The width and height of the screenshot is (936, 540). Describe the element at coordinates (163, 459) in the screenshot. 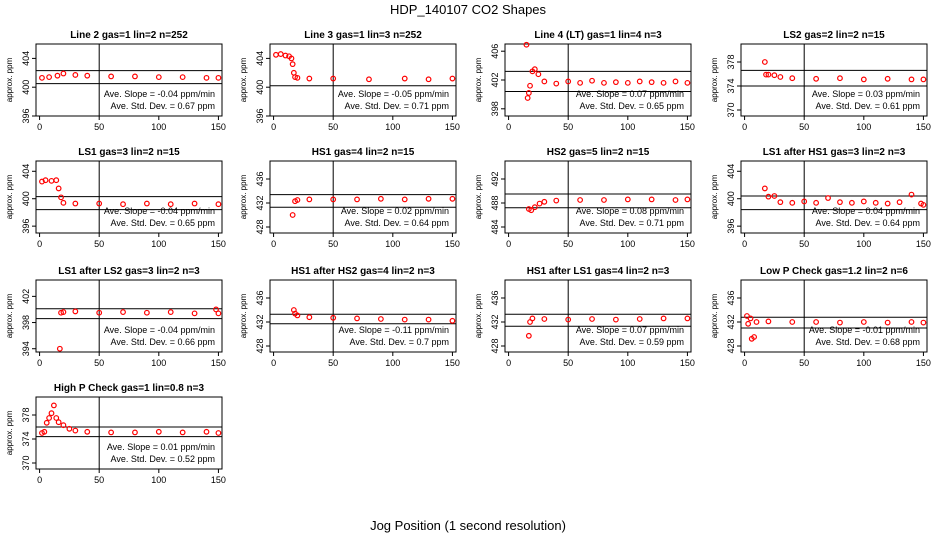

I see `stddev-annotation: Ave. Std. Dev. = 0.52 ppm` at that location.